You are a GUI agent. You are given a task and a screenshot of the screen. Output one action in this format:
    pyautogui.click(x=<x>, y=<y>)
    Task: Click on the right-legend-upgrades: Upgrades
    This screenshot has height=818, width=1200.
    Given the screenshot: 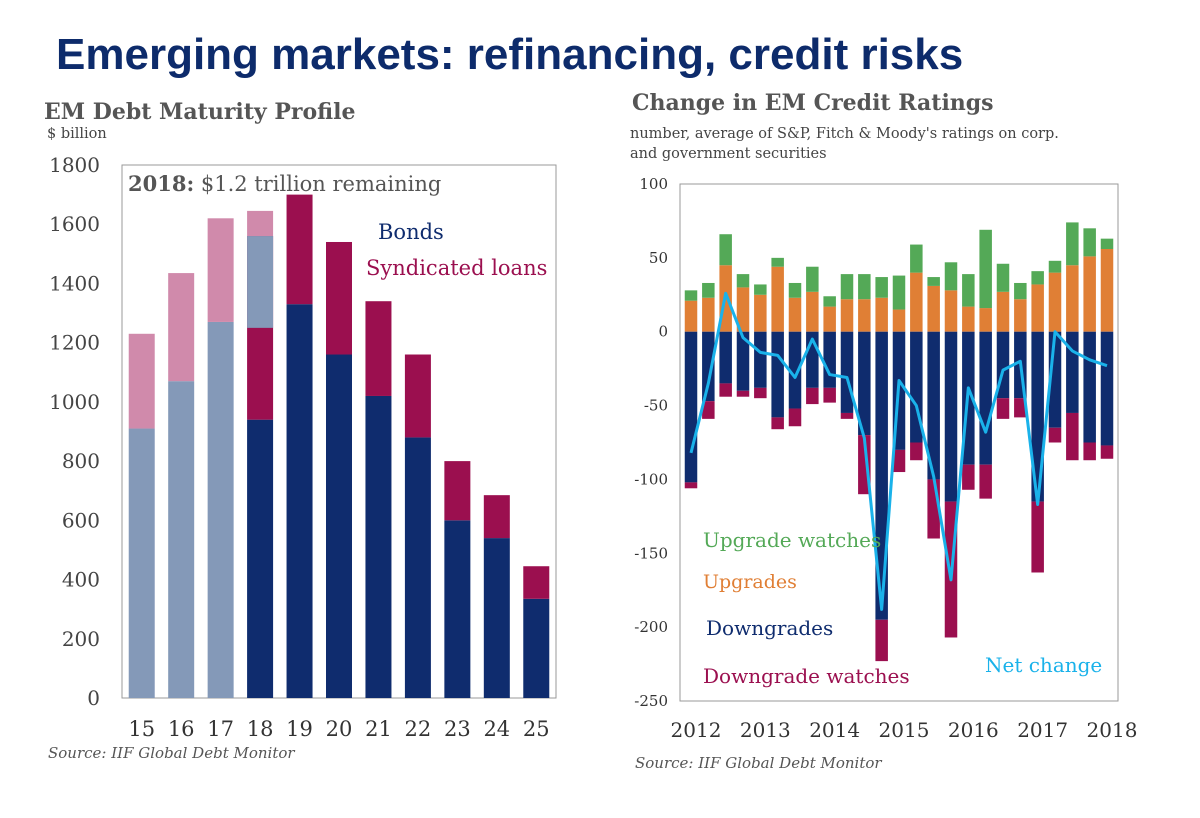 What is the action you would take?
    pyautogui.click(x=750, y=582)
    